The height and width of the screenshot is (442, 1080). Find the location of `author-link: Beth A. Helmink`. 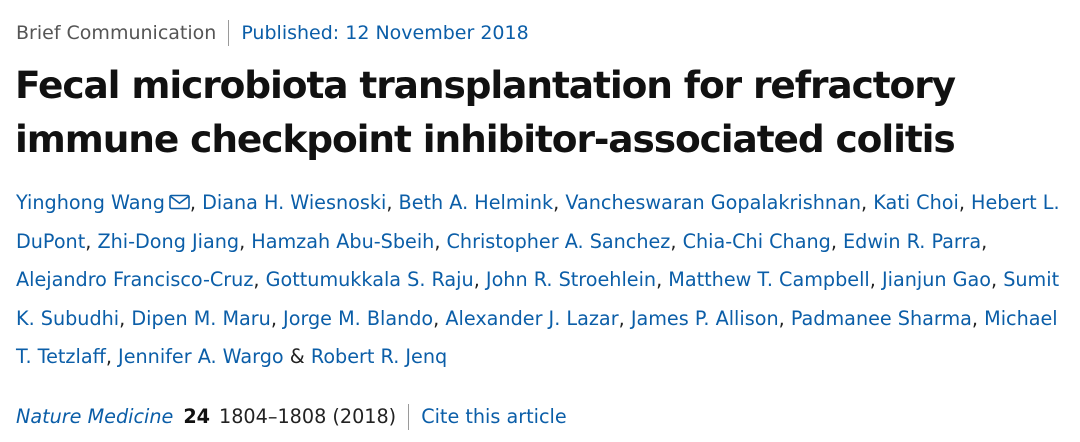

author-link: Beth A. Helmink is located at coordinates (476, 202).